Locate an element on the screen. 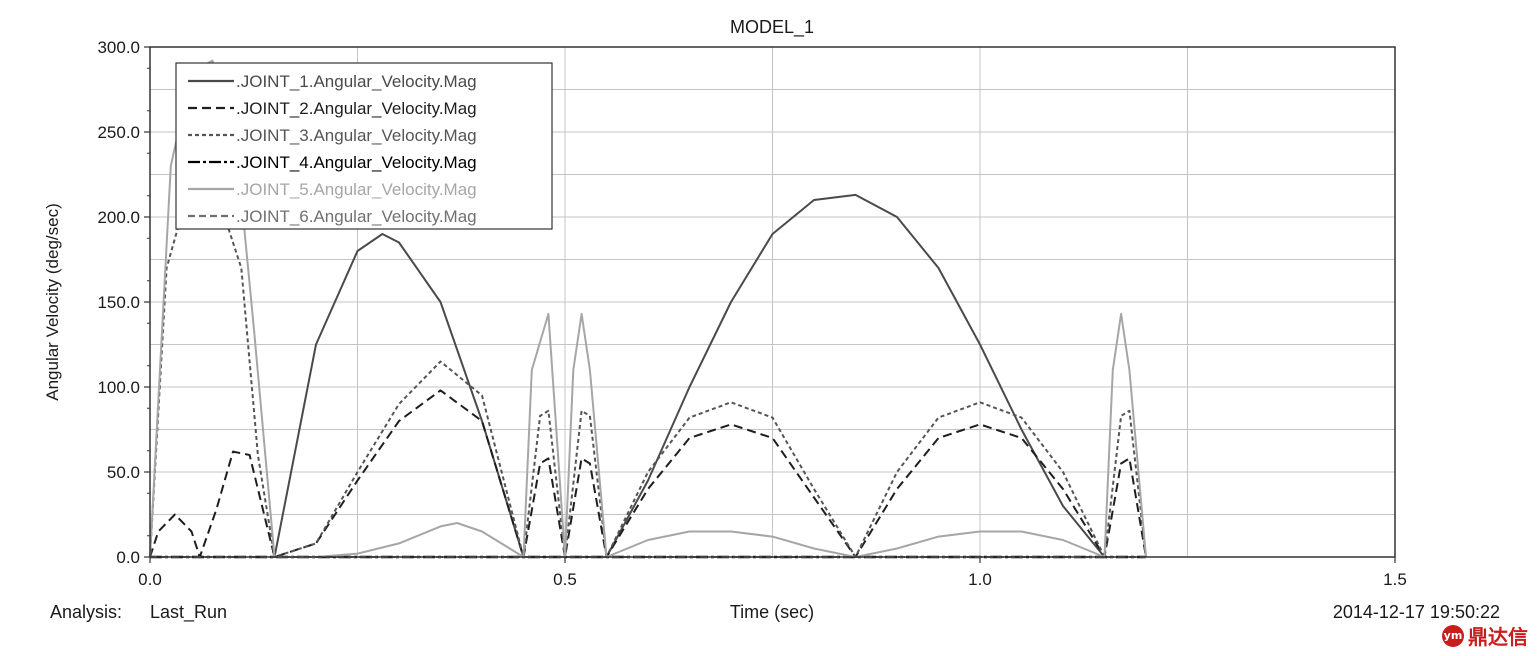 Image resolution: width=1538 pixels, height=656 pixels. legend-box is located at coordinates (364, 146).